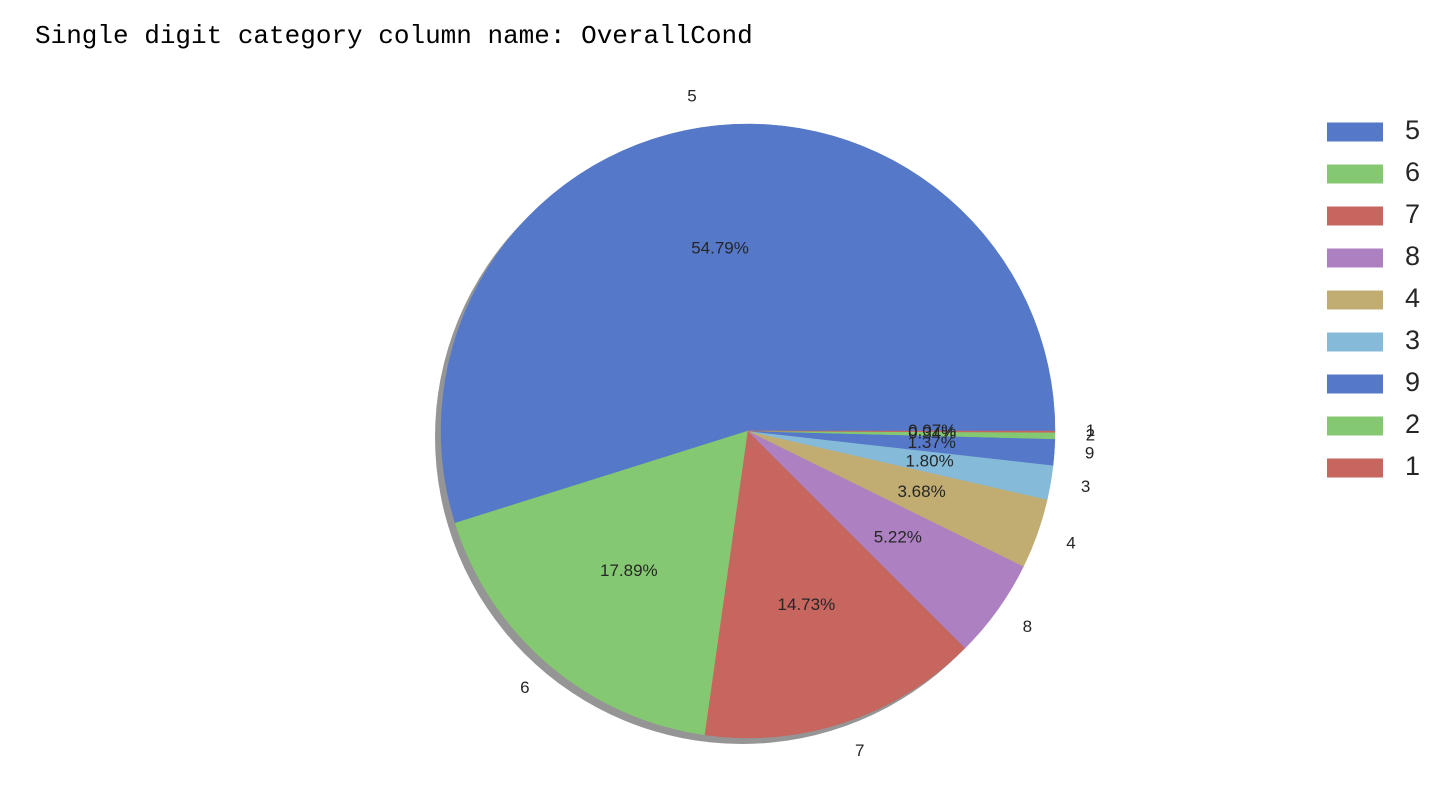 The image size is (1452, 798). What do you see at coordinates (929, 460) in the screenshot?
I see `slice-percent-label: 1.80%` at bounding box center [929, 460].